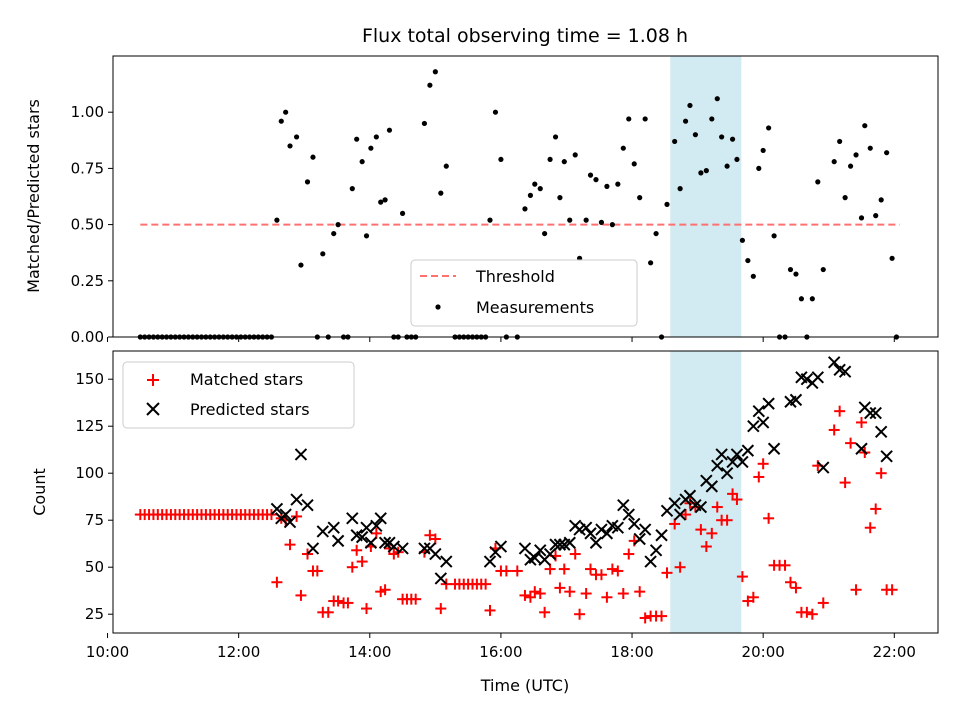 This screenshot has height=720, width=960. What do you see at coordinates (524, 293) in the screenshot?
I see `top-legend-box` at bounding box center [524, 293].